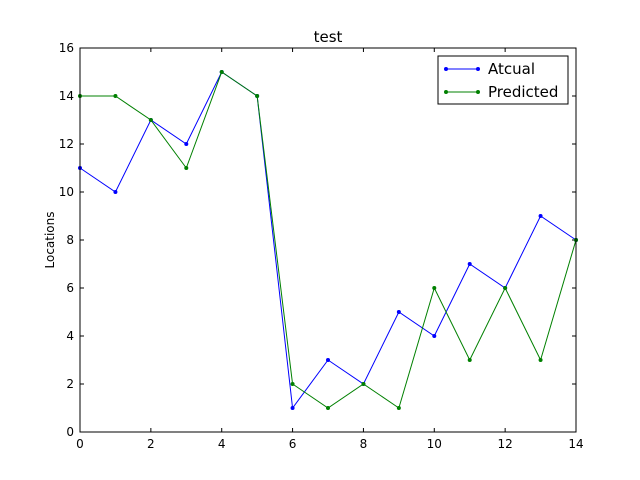  What do you see at coordinates (70, 240) in the screenshot?
I see `y-tick-label: 8` at bounding box center [70, 240].